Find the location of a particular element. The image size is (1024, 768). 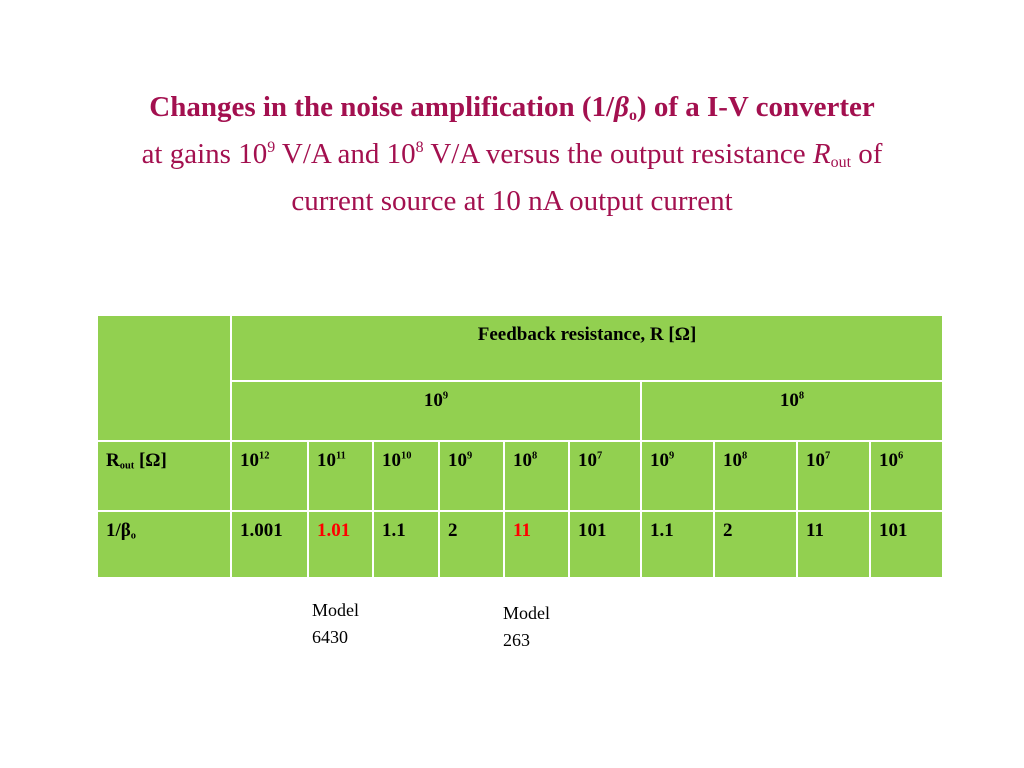

table-cell: Feedback resistance, R [Ω] is located at coordinates (587, 348).